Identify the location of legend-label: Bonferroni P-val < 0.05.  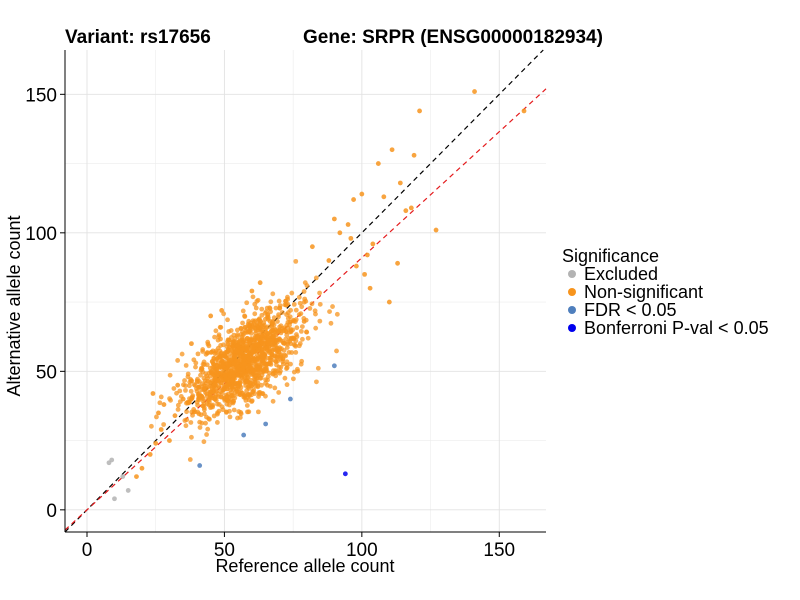
(676, 328).